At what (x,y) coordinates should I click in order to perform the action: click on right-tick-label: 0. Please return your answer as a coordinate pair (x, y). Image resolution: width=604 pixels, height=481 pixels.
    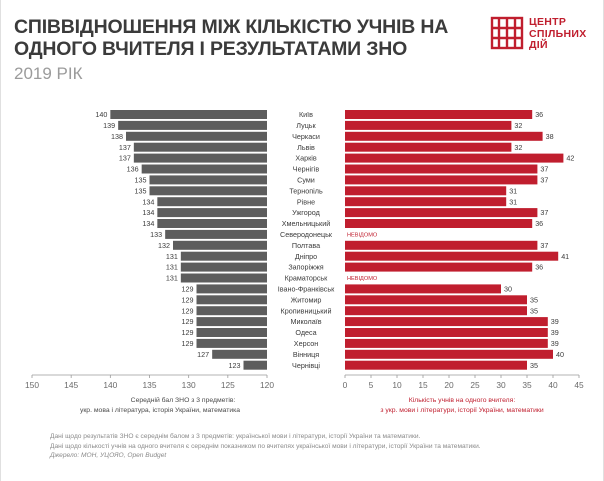
    Looking at the image, I should click on (345, 385).